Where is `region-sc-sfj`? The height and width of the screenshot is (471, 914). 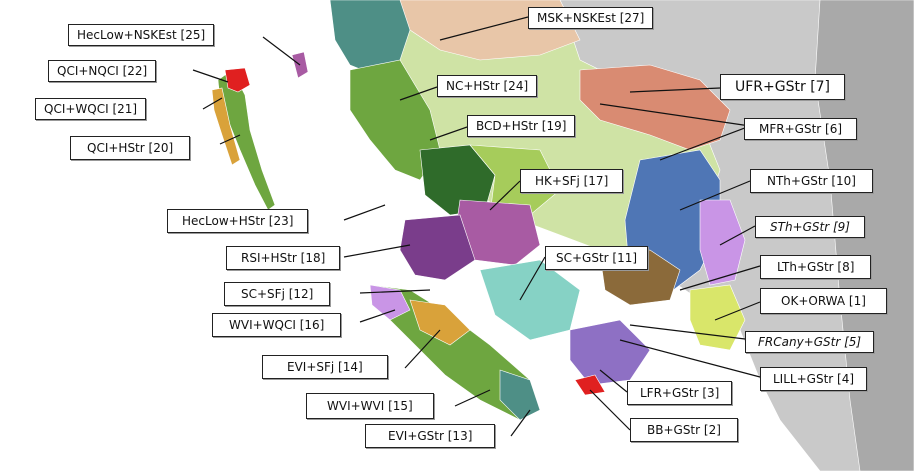 region-sc-sfj is located at coordinates (530, 300).